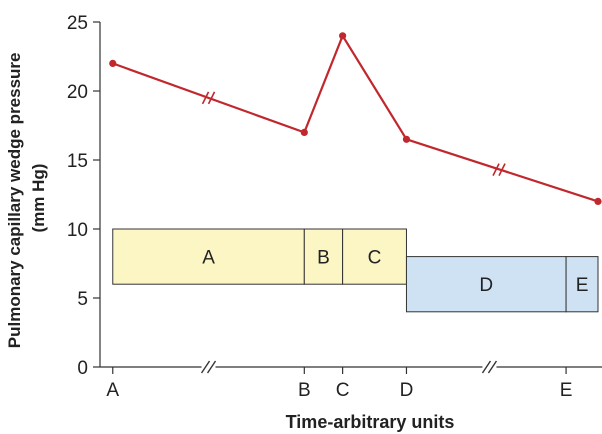  I want to click on phase-box-label: C, so click(375, 258).